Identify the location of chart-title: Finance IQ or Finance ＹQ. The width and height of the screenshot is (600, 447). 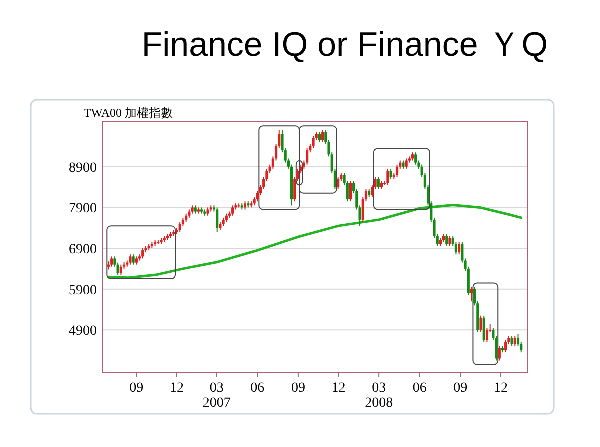
(345, 45).